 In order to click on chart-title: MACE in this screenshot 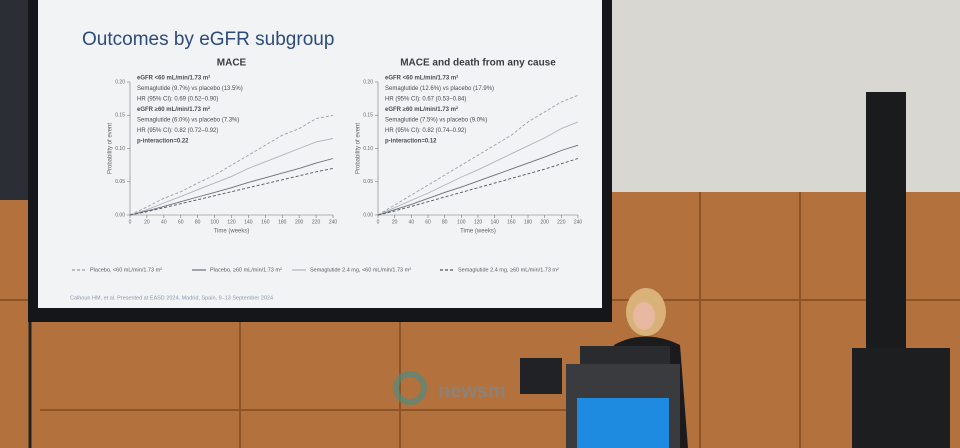, I will do `click(232, 63)`.